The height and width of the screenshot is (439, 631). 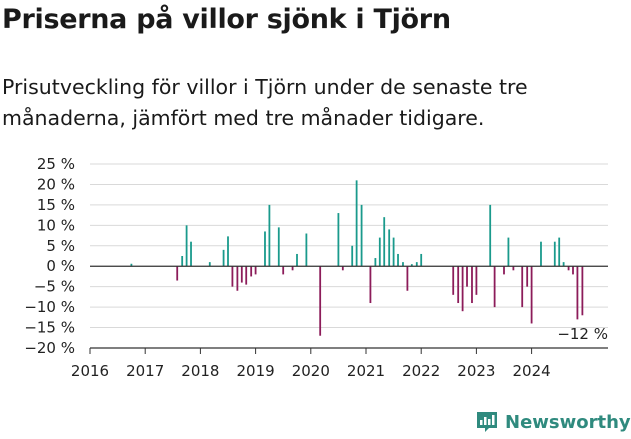 I want to click on x-tick-label: 2021, so click(x=366, y=371).